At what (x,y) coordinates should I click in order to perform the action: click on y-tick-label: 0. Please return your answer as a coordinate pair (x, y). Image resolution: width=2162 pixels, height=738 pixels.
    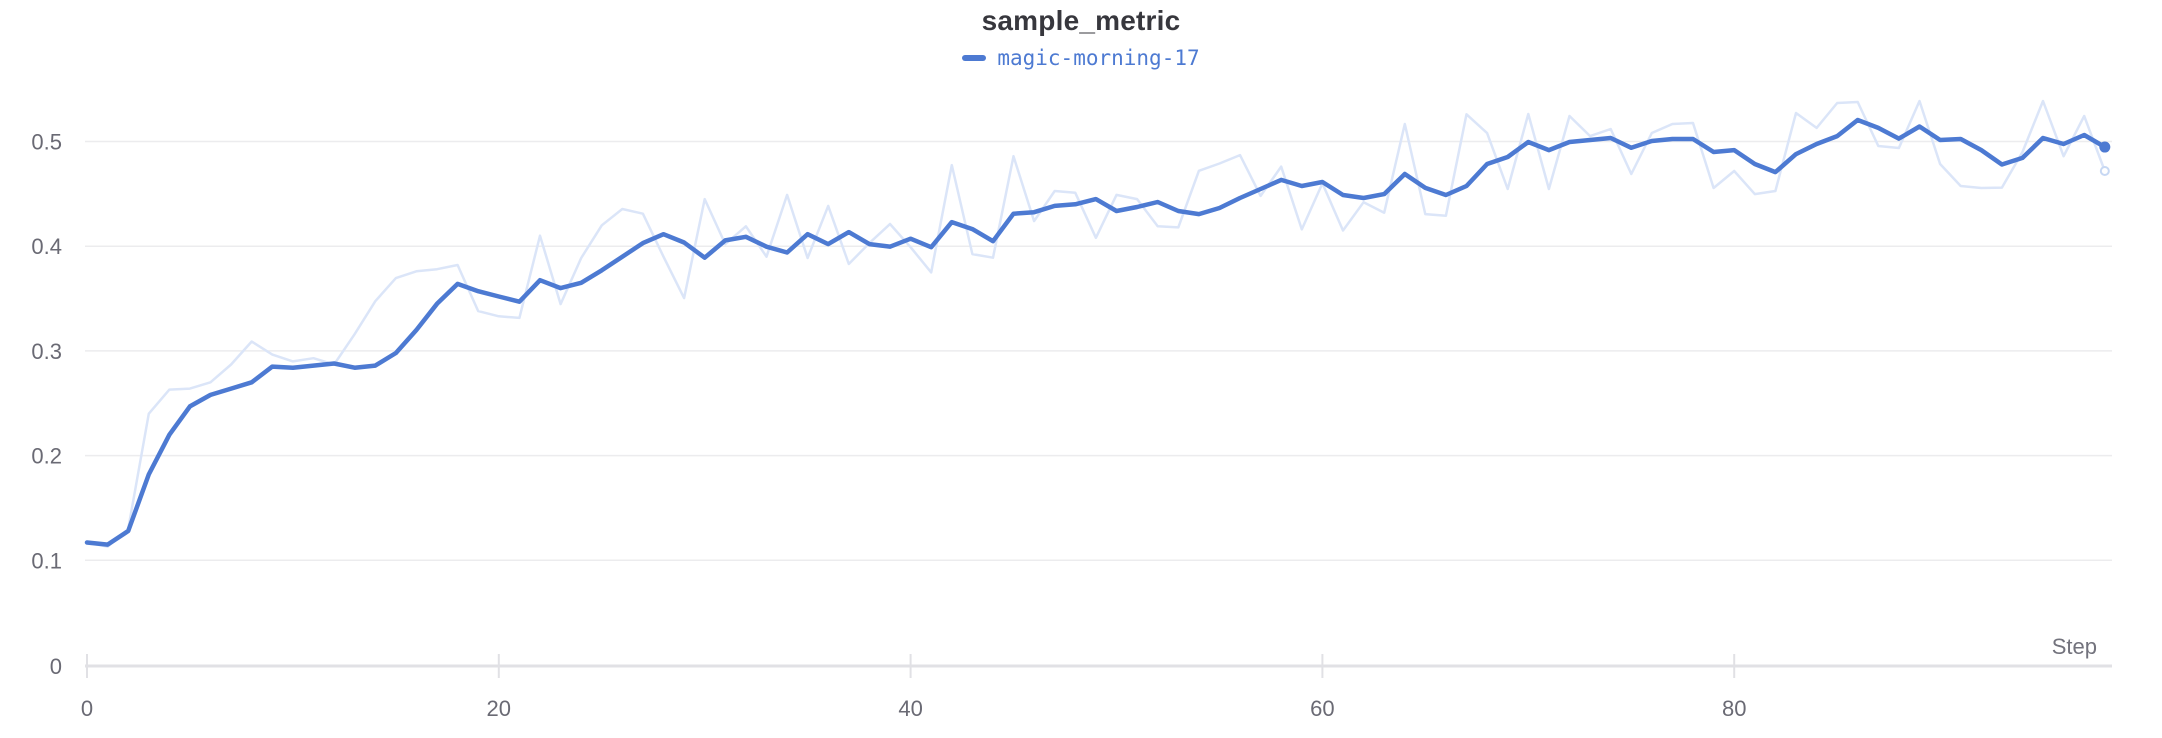
    Looking at the image, I should click on (56, 666).